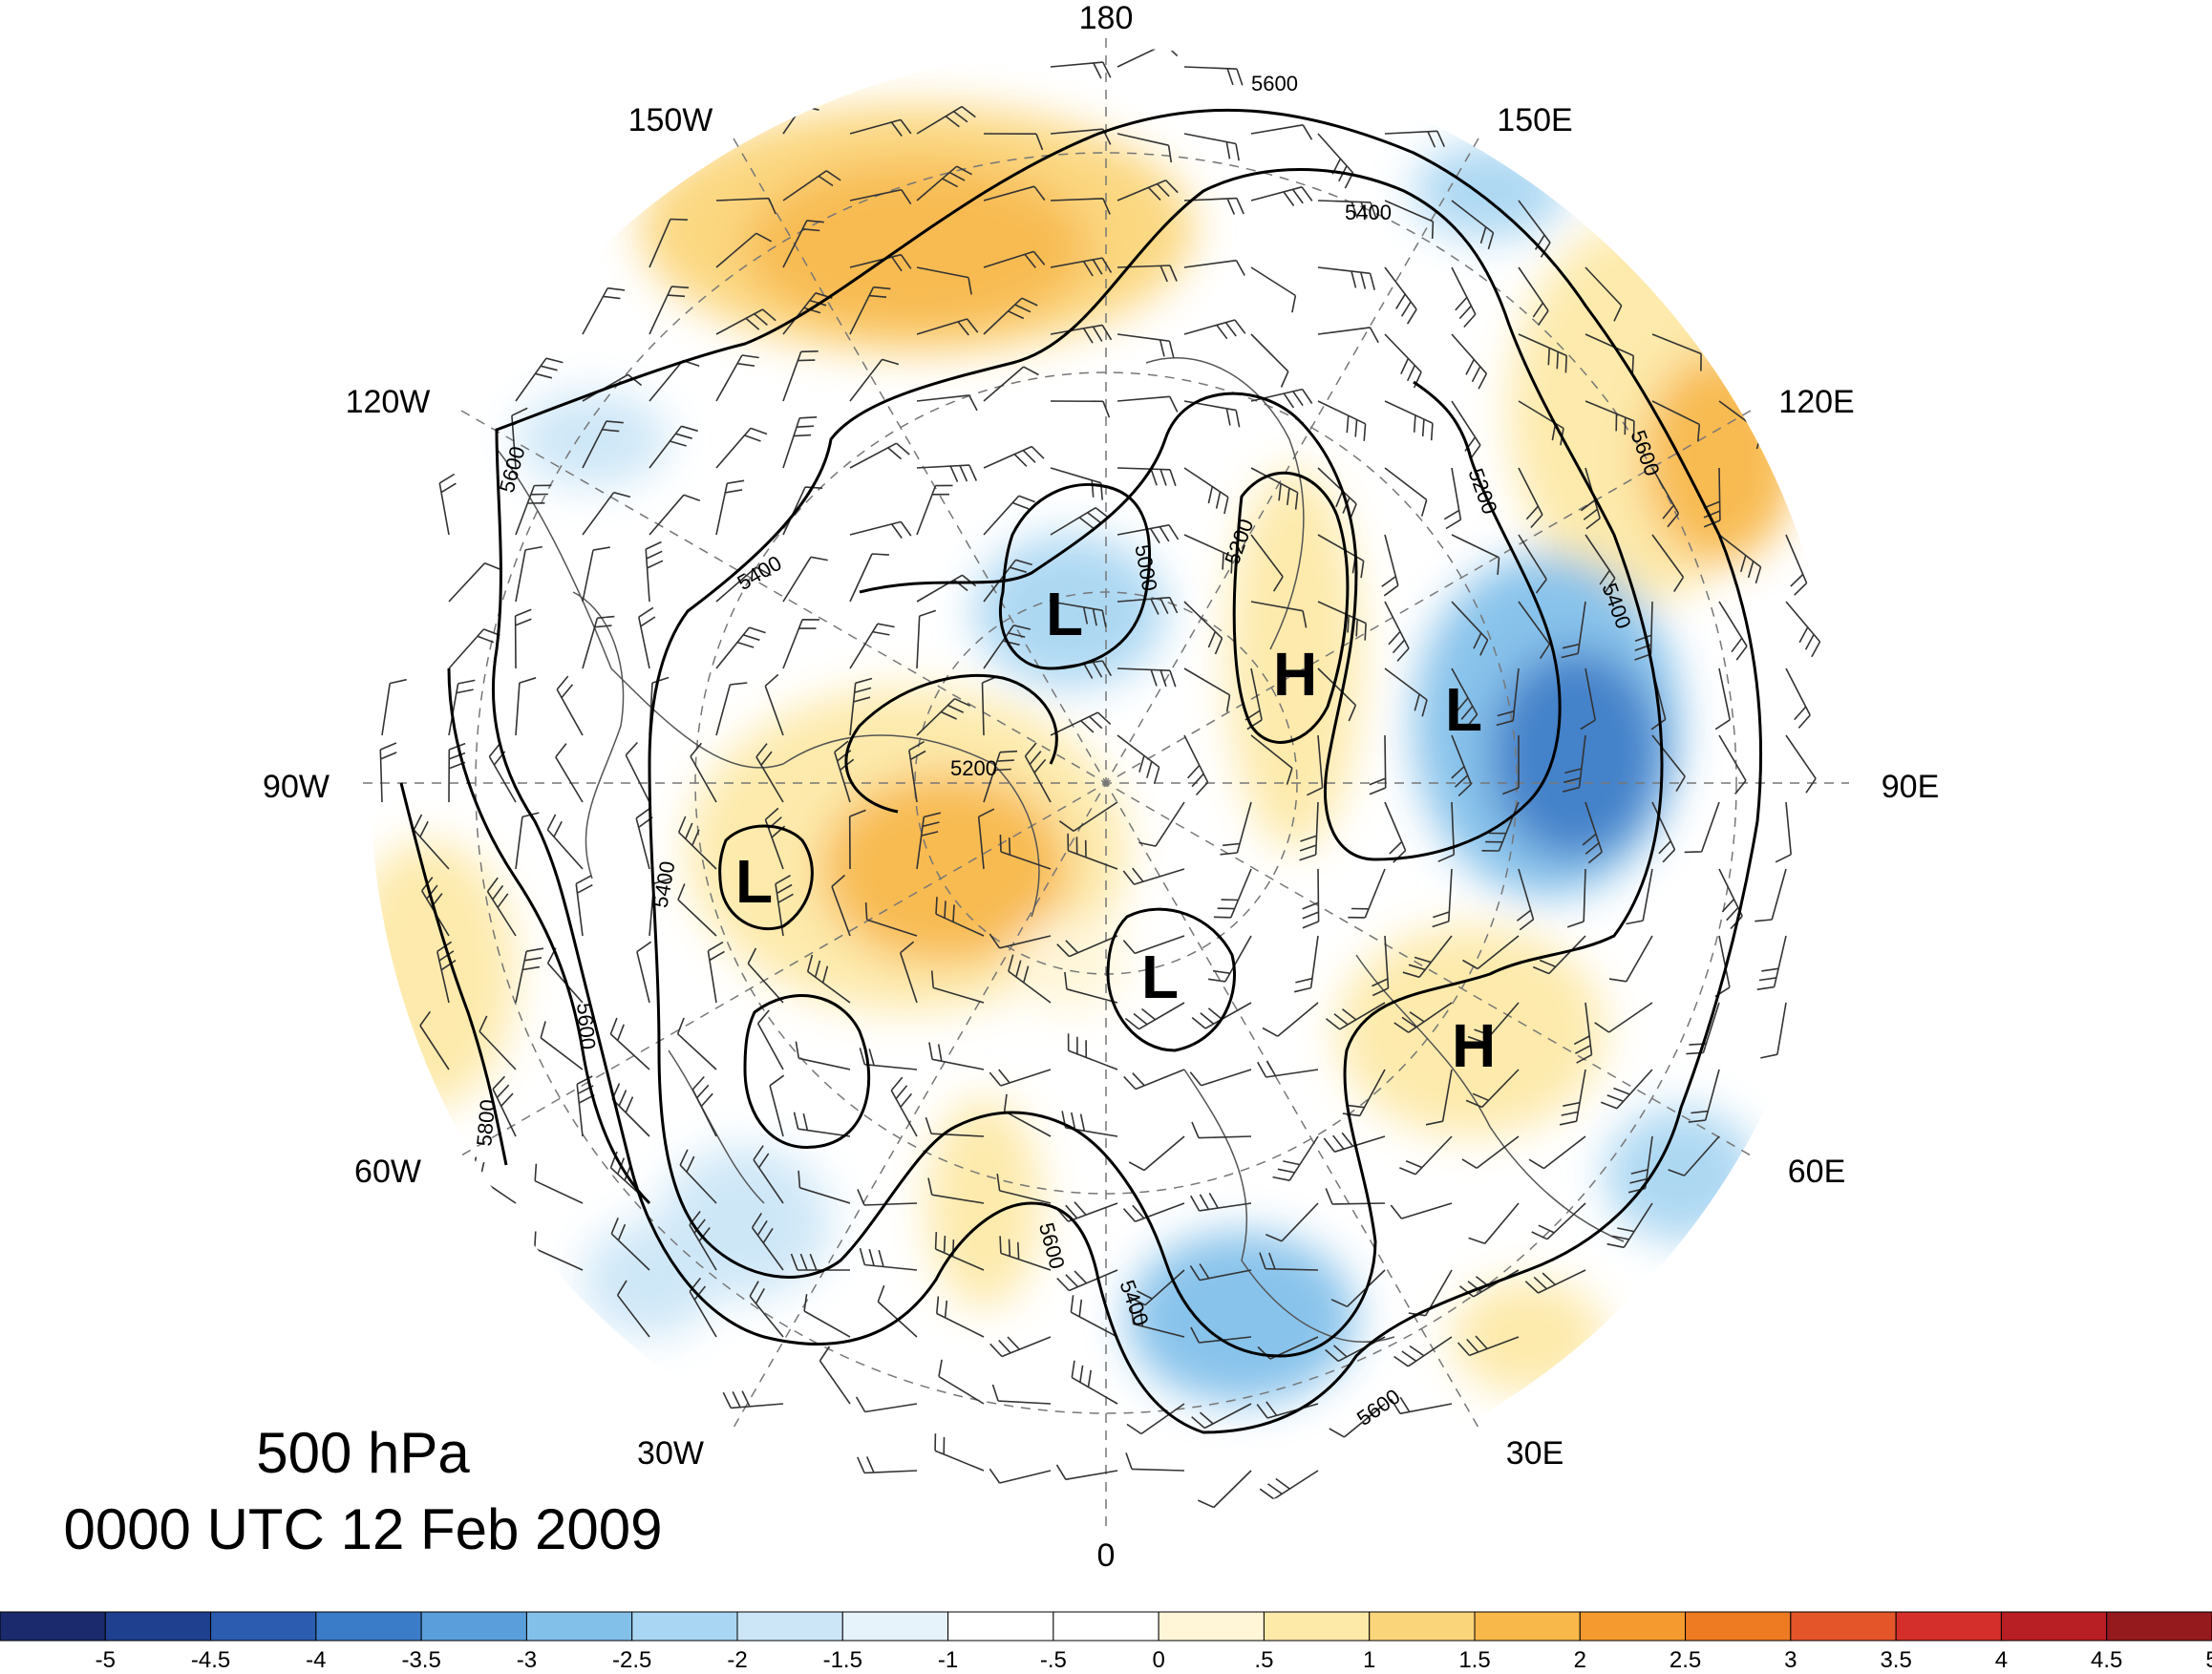 This screenshot has height=1674, width=2212. What do you see at coordinates (1115, 830) in the screenshot?
I see `pressure-center-layer: L H L L L H` at bounding box center [1115, 830].